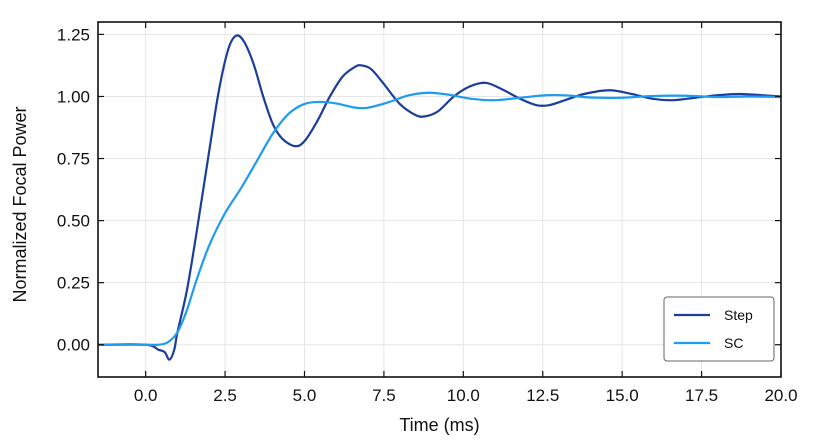  Describe the element at coordinates (73, 34) in the screenshot. I see `y-tick-label: 1.25` at that location.